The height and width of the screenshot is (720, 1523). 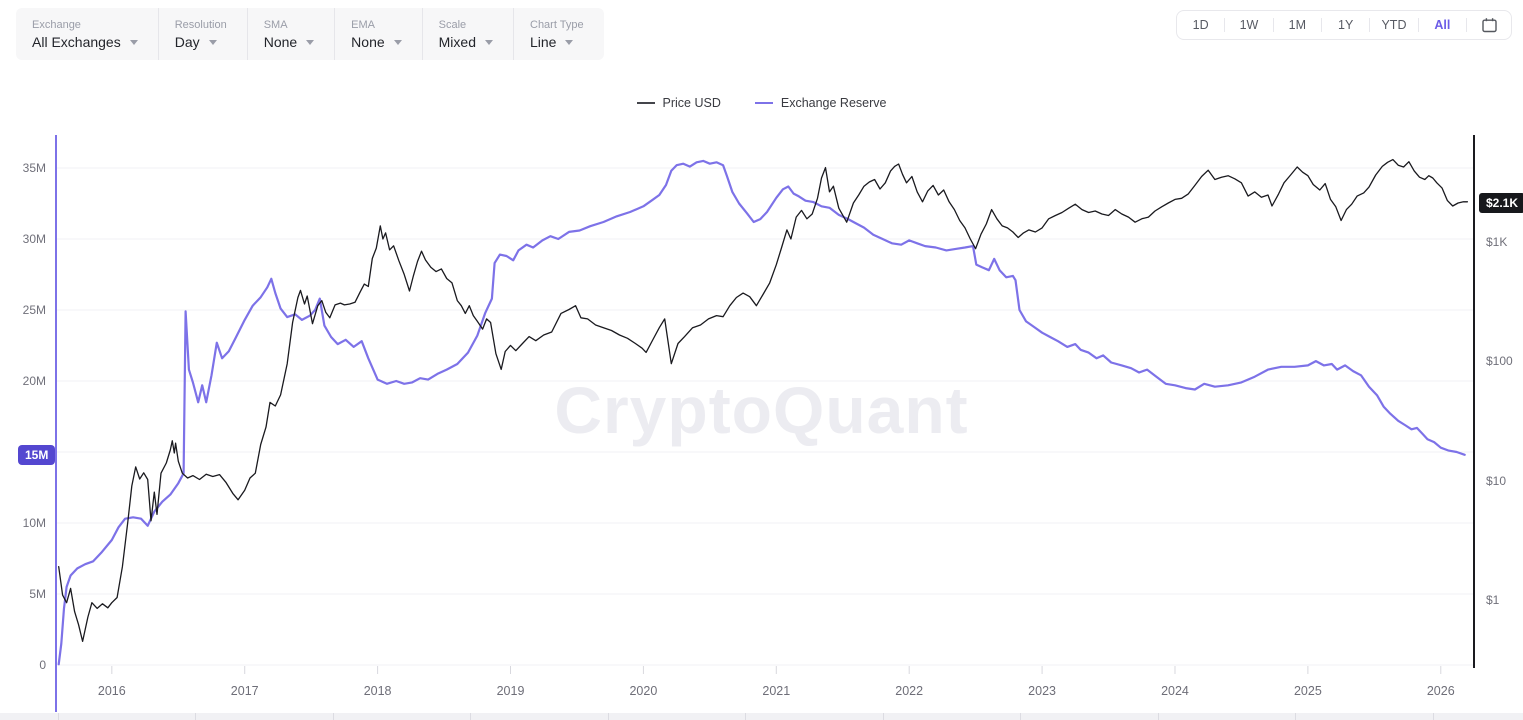 What do you see at coordinates (37, 454) in the screenshot?
I see `reserve-current-badge: 15M` at bounding box center [37, 454].